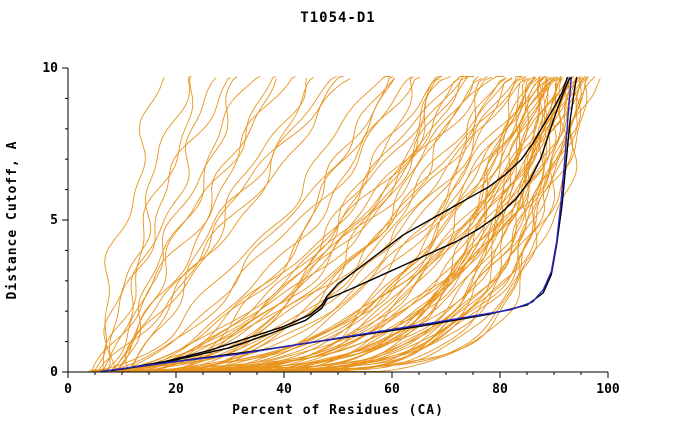 This screenshot has height=440, width=680. What do you see at coordinates (12, 220) in the screenshot?
I see `y-axis-label: Distance Cutoff, A` at bounding box center [12, 220].